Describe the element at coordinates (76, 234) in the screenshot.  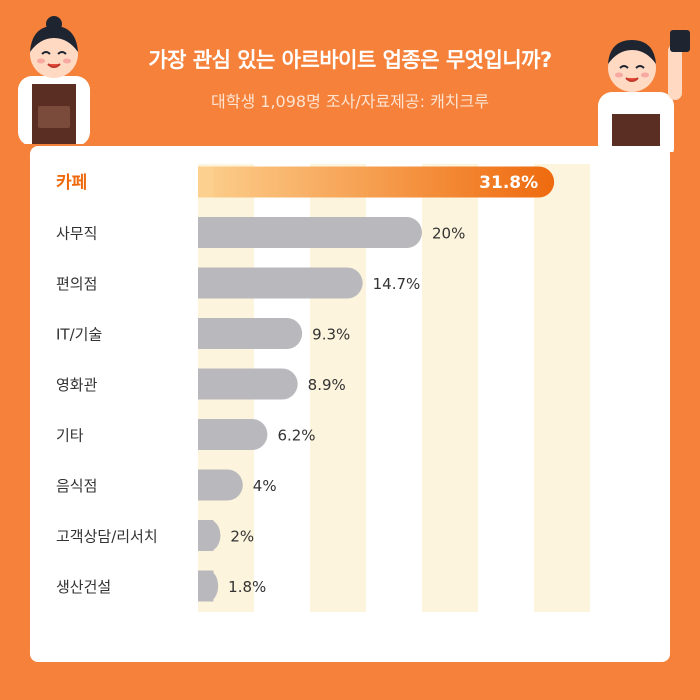
I see `category-label: 사무직` at that location.